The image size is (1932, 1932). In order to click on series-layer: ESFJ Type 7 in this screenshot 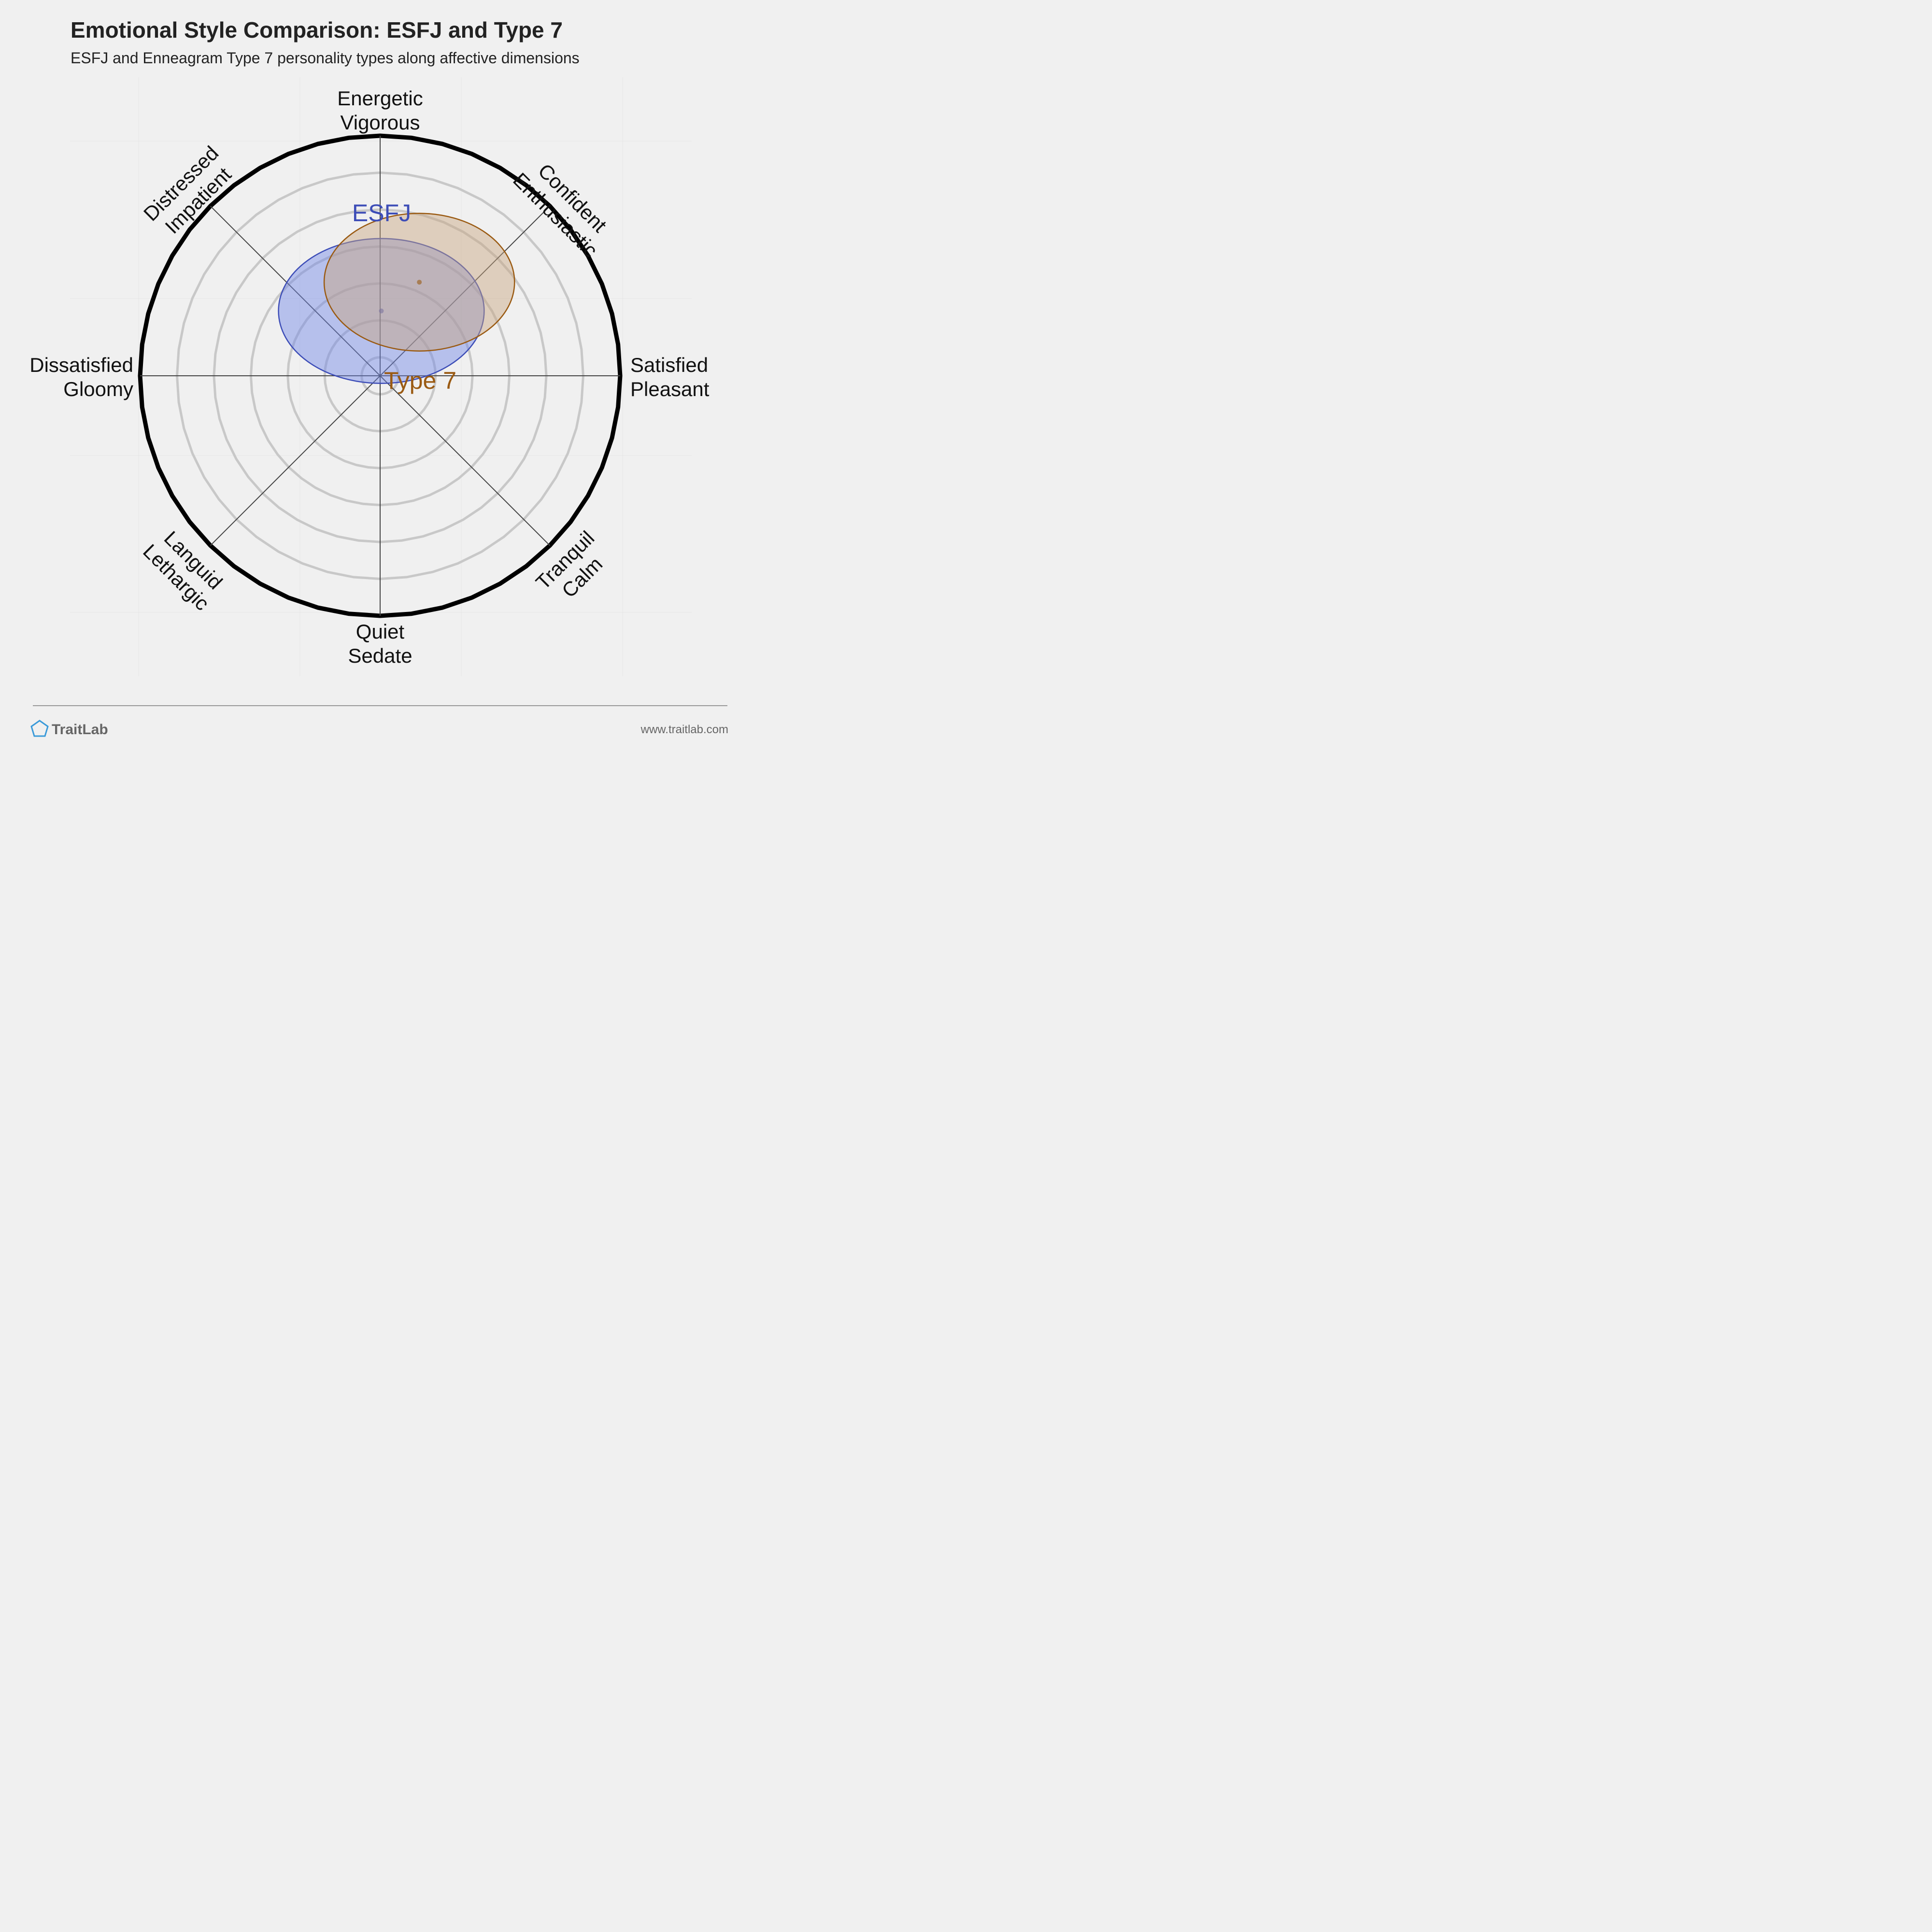, I will do `click(396, 296)`.